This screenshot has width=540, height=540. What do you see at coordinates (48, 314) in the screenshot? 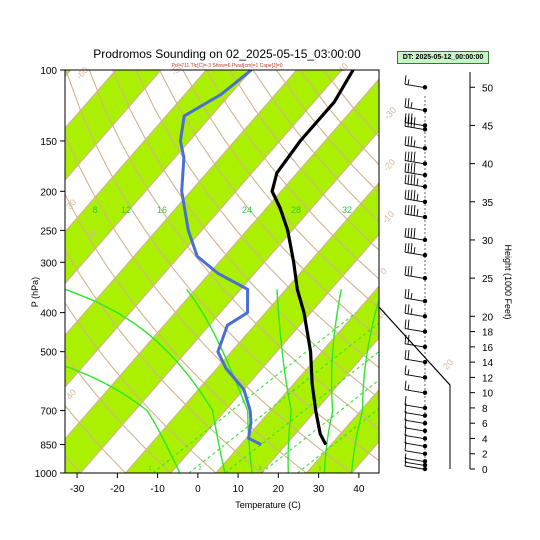
I see `y-tick-label: 400` at bounding box center [48, 314].